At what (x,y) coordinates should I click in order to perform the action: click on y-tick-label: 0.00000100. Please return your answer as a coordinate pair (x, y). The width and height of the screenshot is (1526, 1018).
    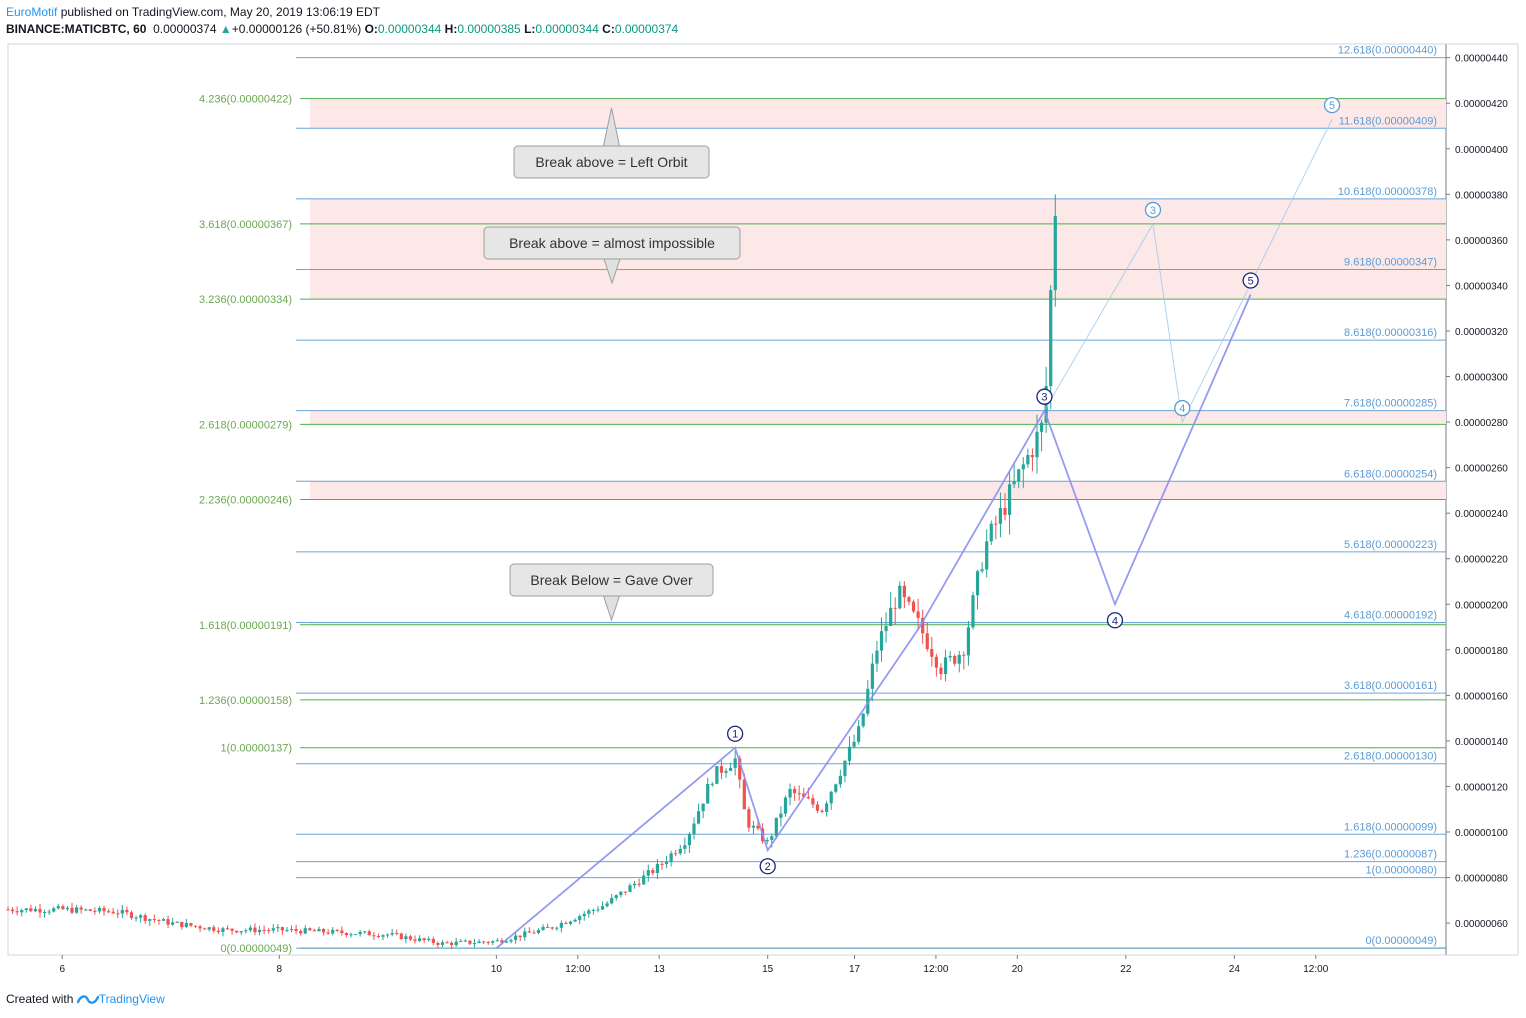
    Looking at the image, I should click on (1481, 833).